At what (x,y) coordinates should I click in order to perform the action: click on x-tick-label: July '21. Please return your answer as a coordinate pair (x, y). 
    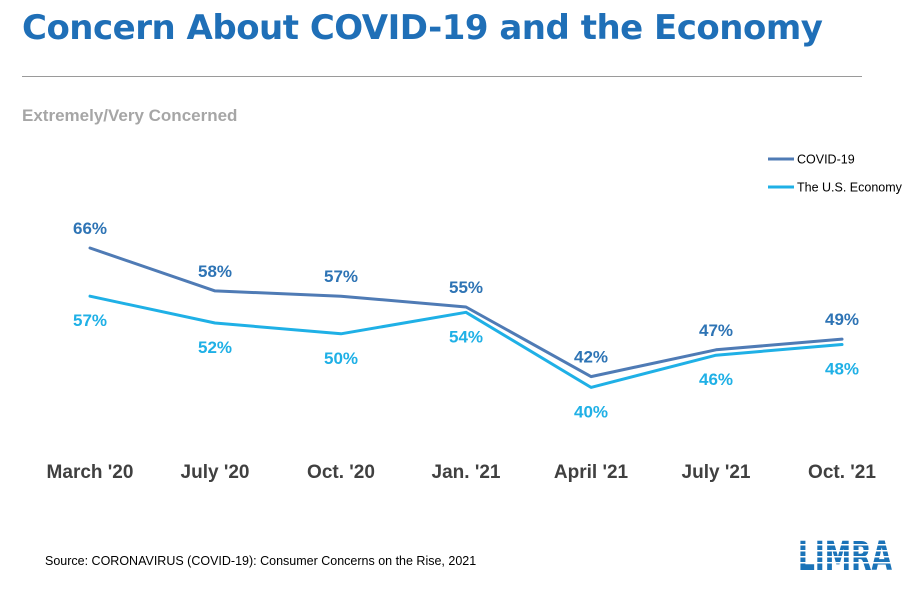
    Looking at the image, I should click on (716, 472).